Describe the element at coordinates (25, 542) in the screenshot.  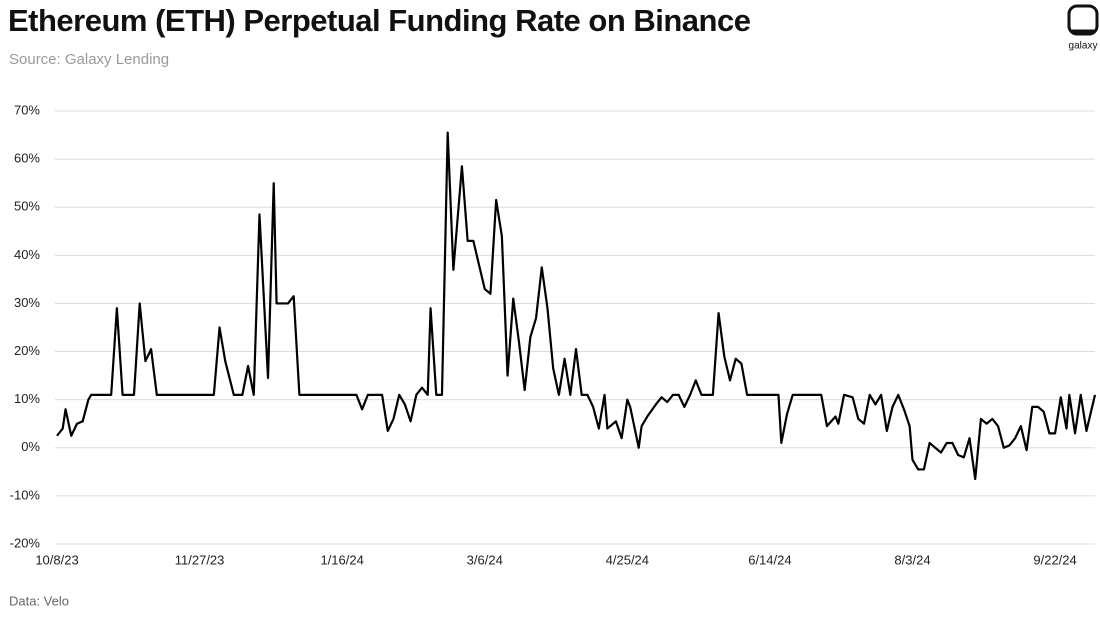
I see `y-tick-label: -20%` at that location.